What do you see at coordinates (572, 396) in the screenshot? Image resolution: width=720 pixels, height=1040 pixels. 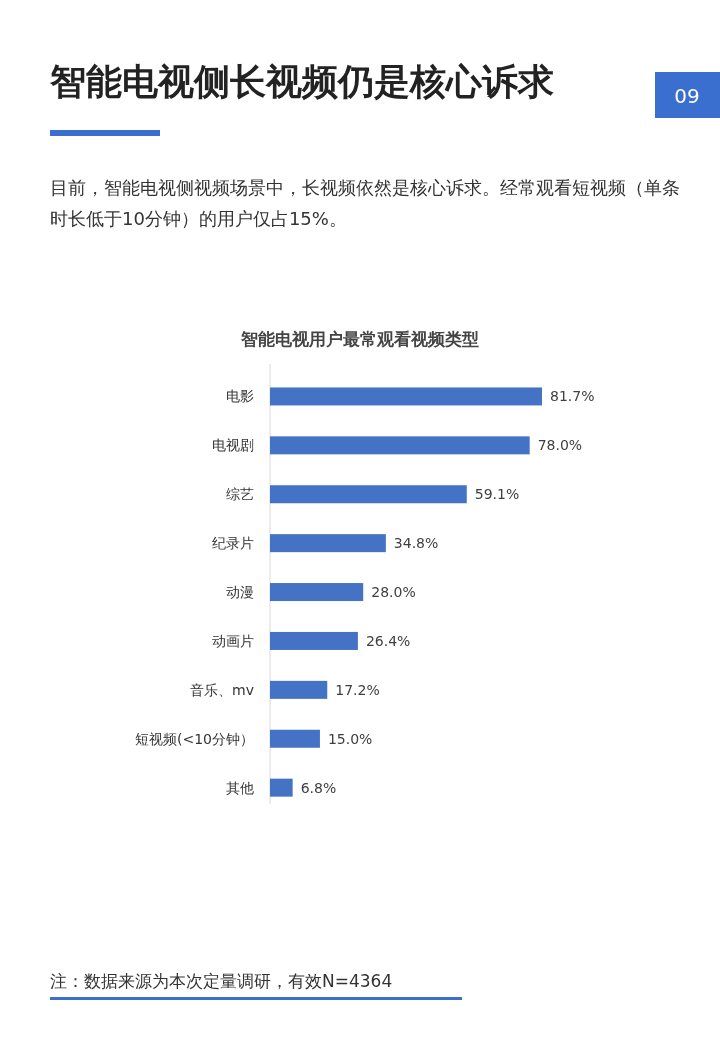 I see `data-label: 81.7%` at bounding box center [572, 396].